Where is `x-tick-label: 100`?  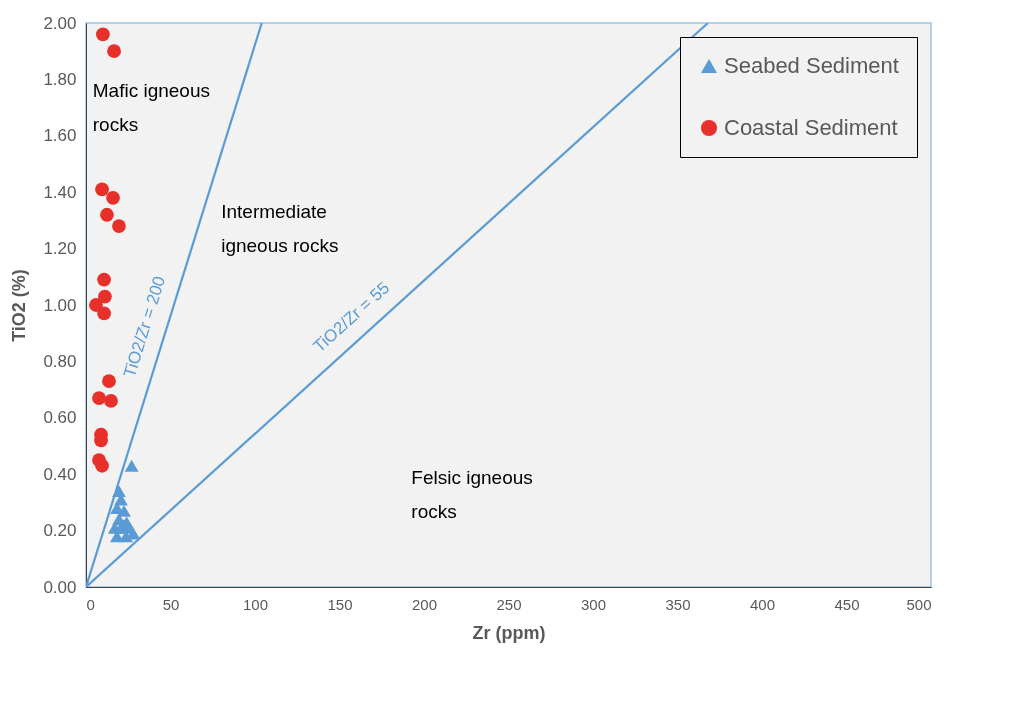
x-tick-label: 100 is located at coordinates (255, 604).